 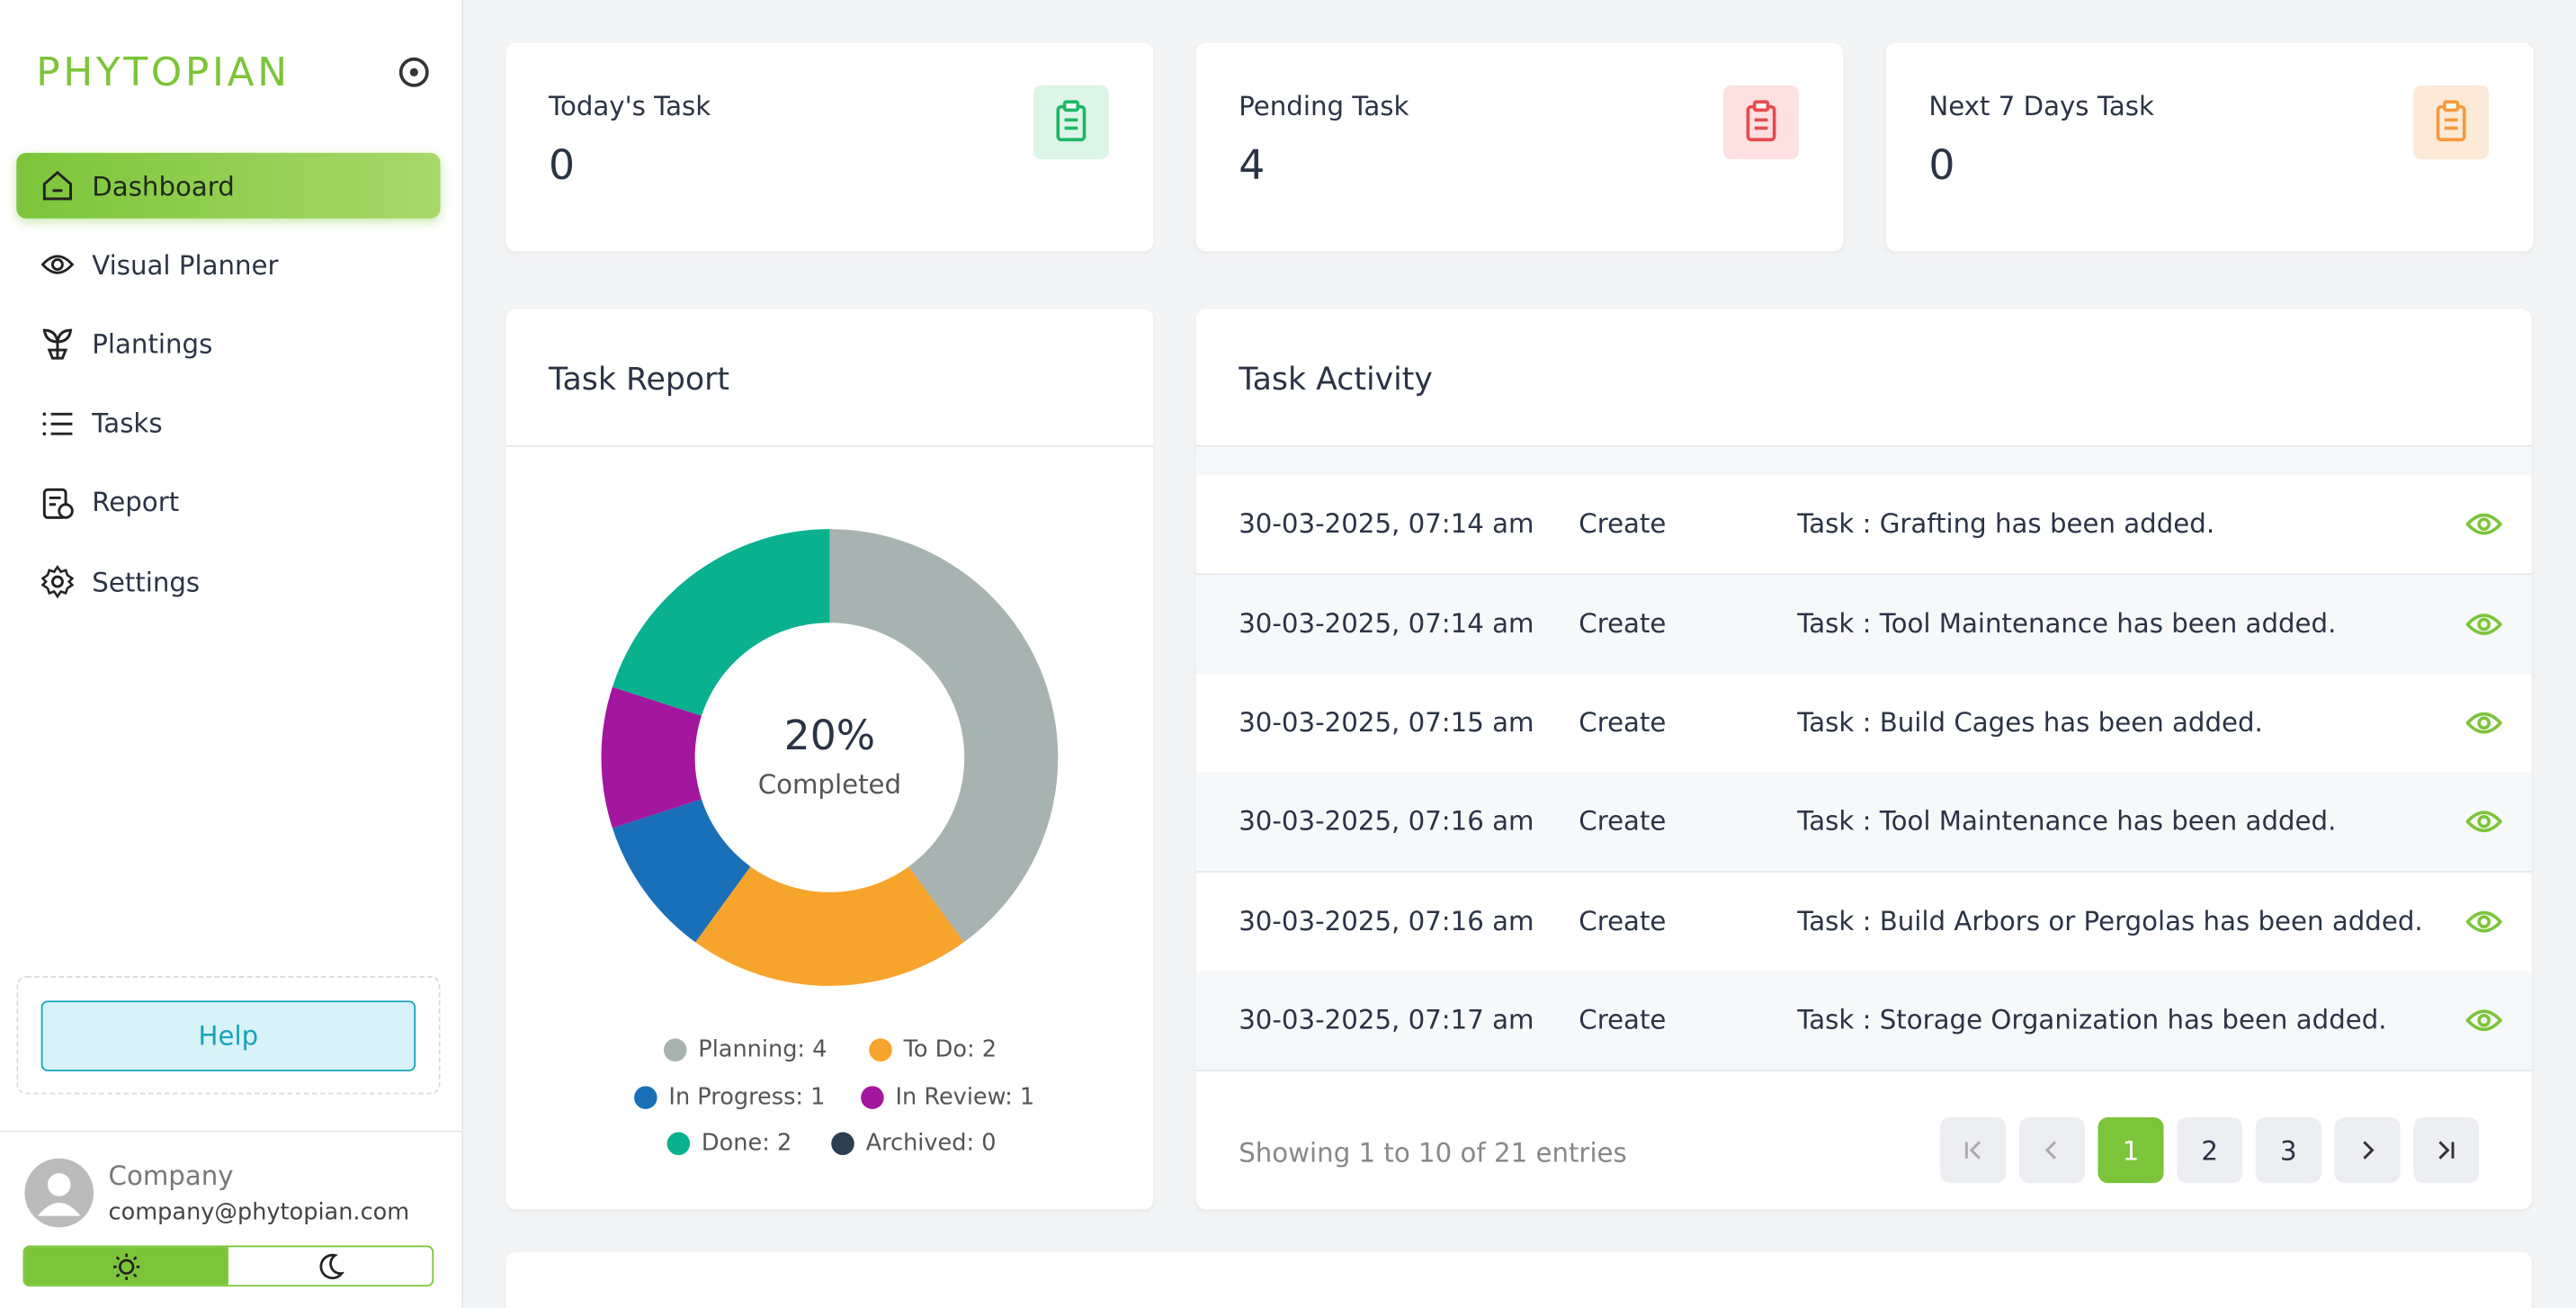 I want to click on stat-title: Pending Task, so click(x=1324, y=106).